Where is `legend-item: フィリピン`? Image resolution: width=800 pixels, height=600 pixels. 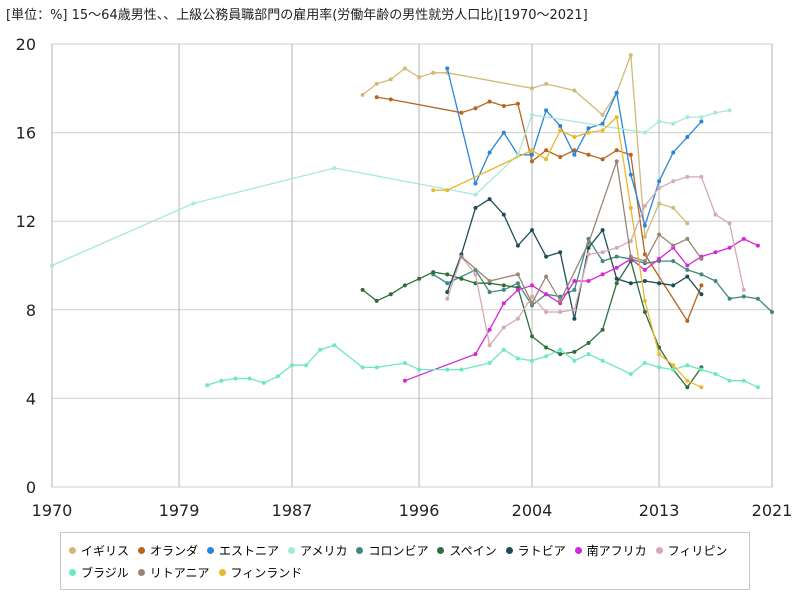
legend-item: フィリピン is located at coordinates (691, 550).